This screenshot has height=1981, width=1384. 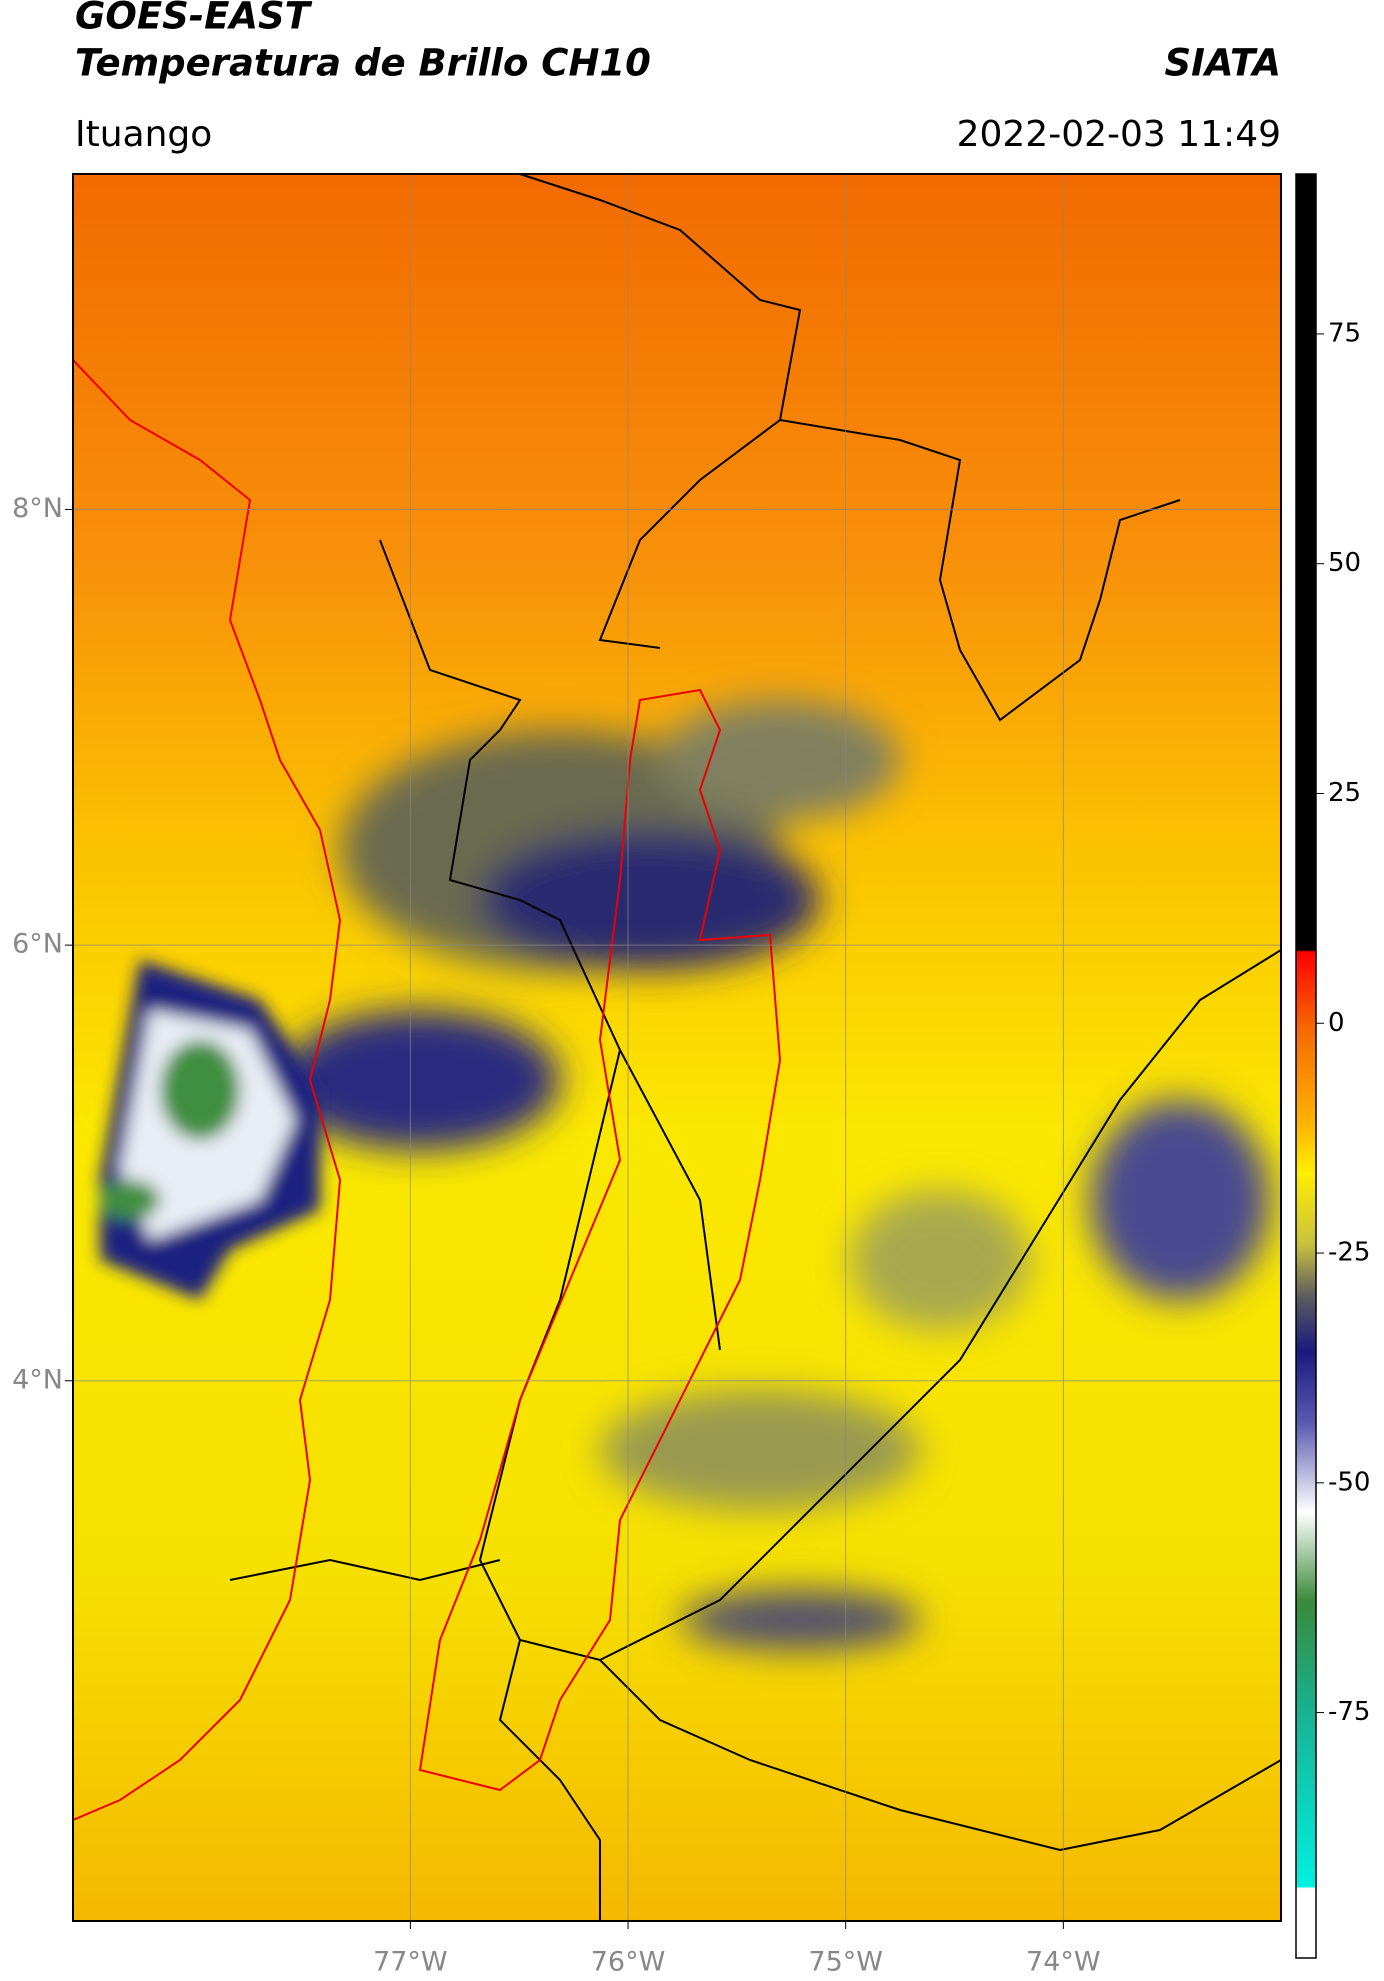 What do you see at coordinates (1063, 1962) in the screenshot?
I see `x-tick-label: 74°W` at bounding box center [1063, 1962].